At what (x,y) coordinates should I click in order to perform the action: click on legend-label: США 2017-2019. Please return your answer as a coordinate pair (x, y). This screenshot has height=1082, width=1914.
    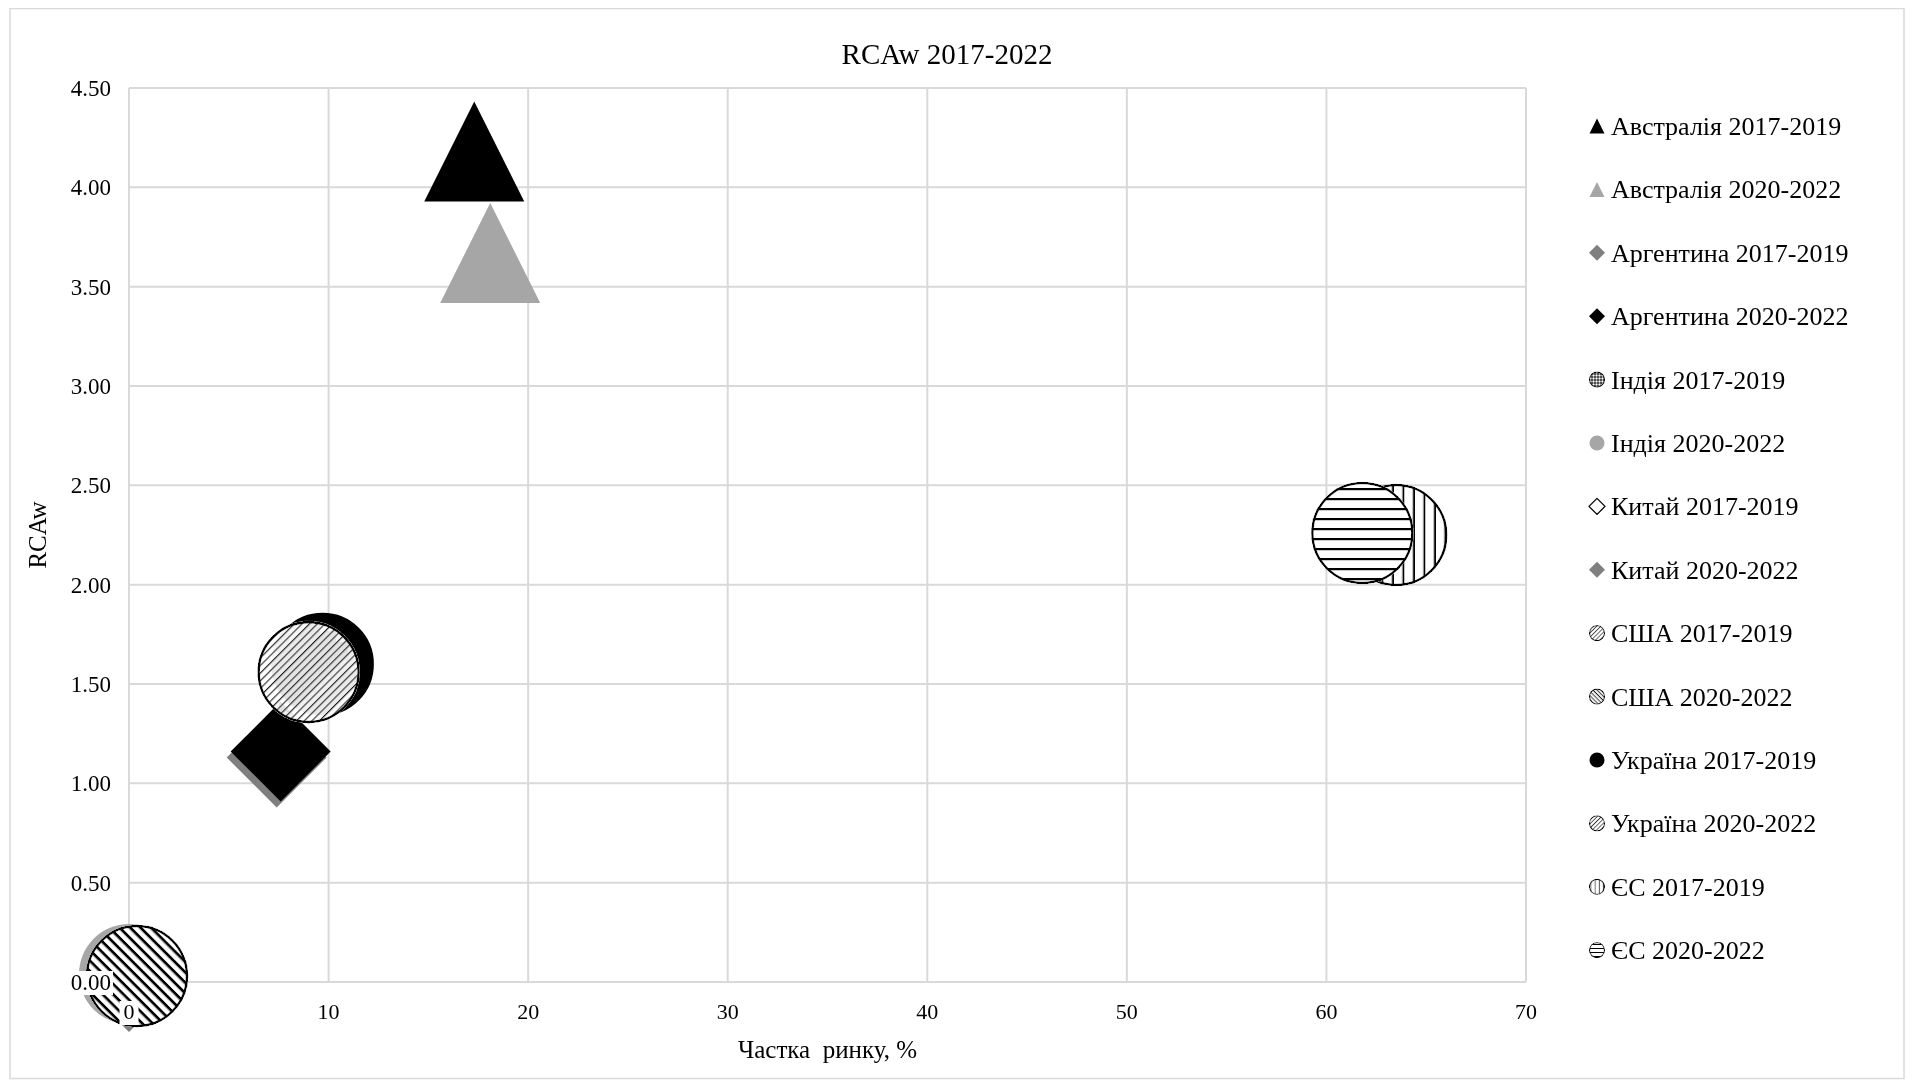
    Looking at the image, I should click on (1702, 634).